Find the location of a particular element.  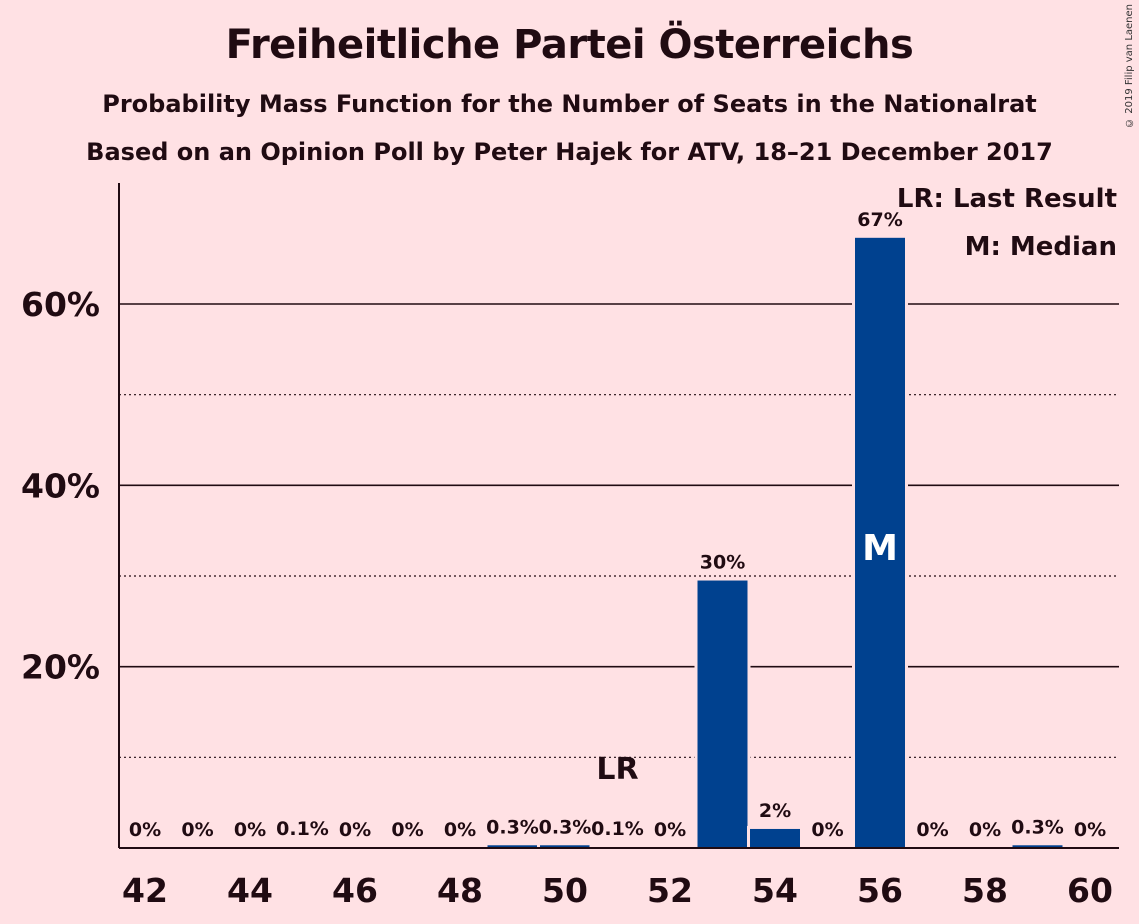

x-tick-label: 60 is located at coordinates (1090, 890).